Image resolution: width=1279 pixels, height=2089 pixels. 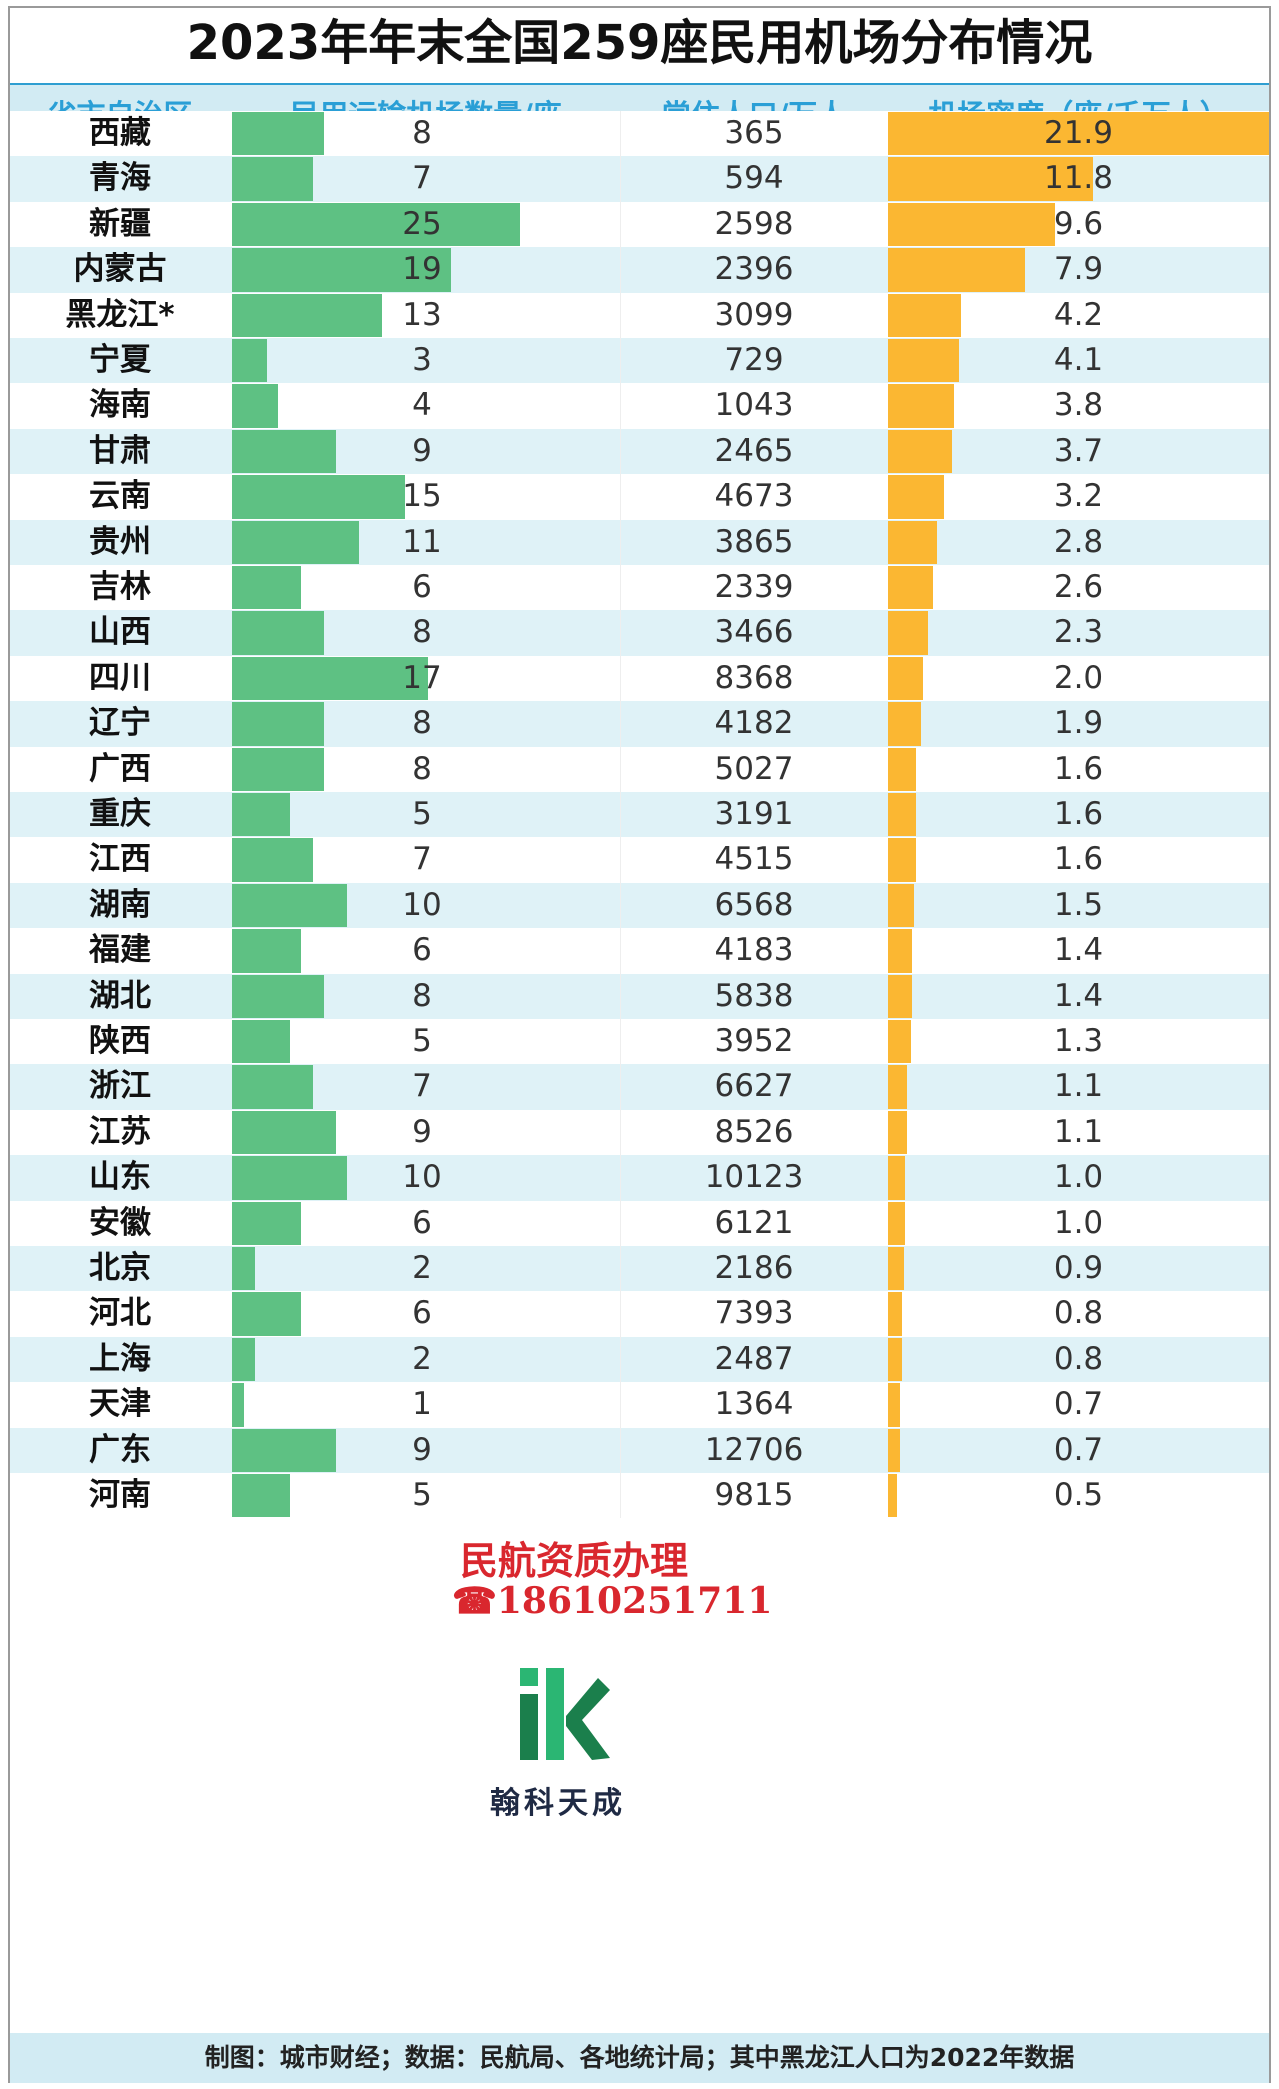 I want to click on table-row: 山西 8 3466 2.3, so click(x=639, y=633).